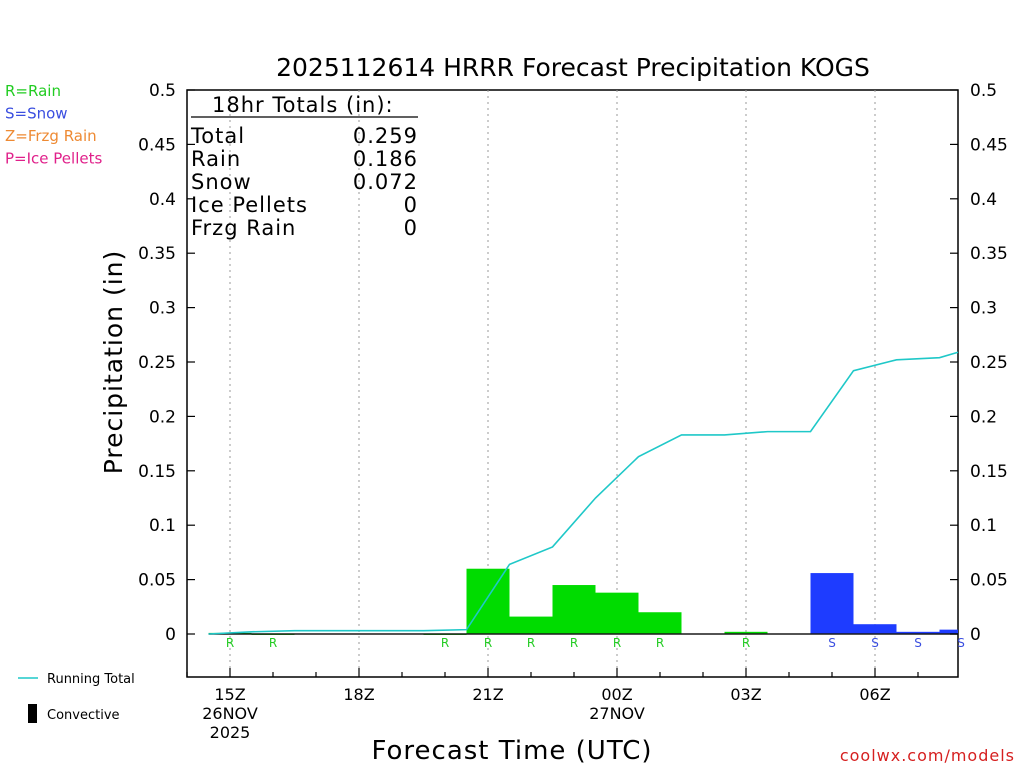 Image resolution: width=1024 pixels, height=768 pixels. I want to click on ytick-label-left-3: 0.15, so click(157, 472).